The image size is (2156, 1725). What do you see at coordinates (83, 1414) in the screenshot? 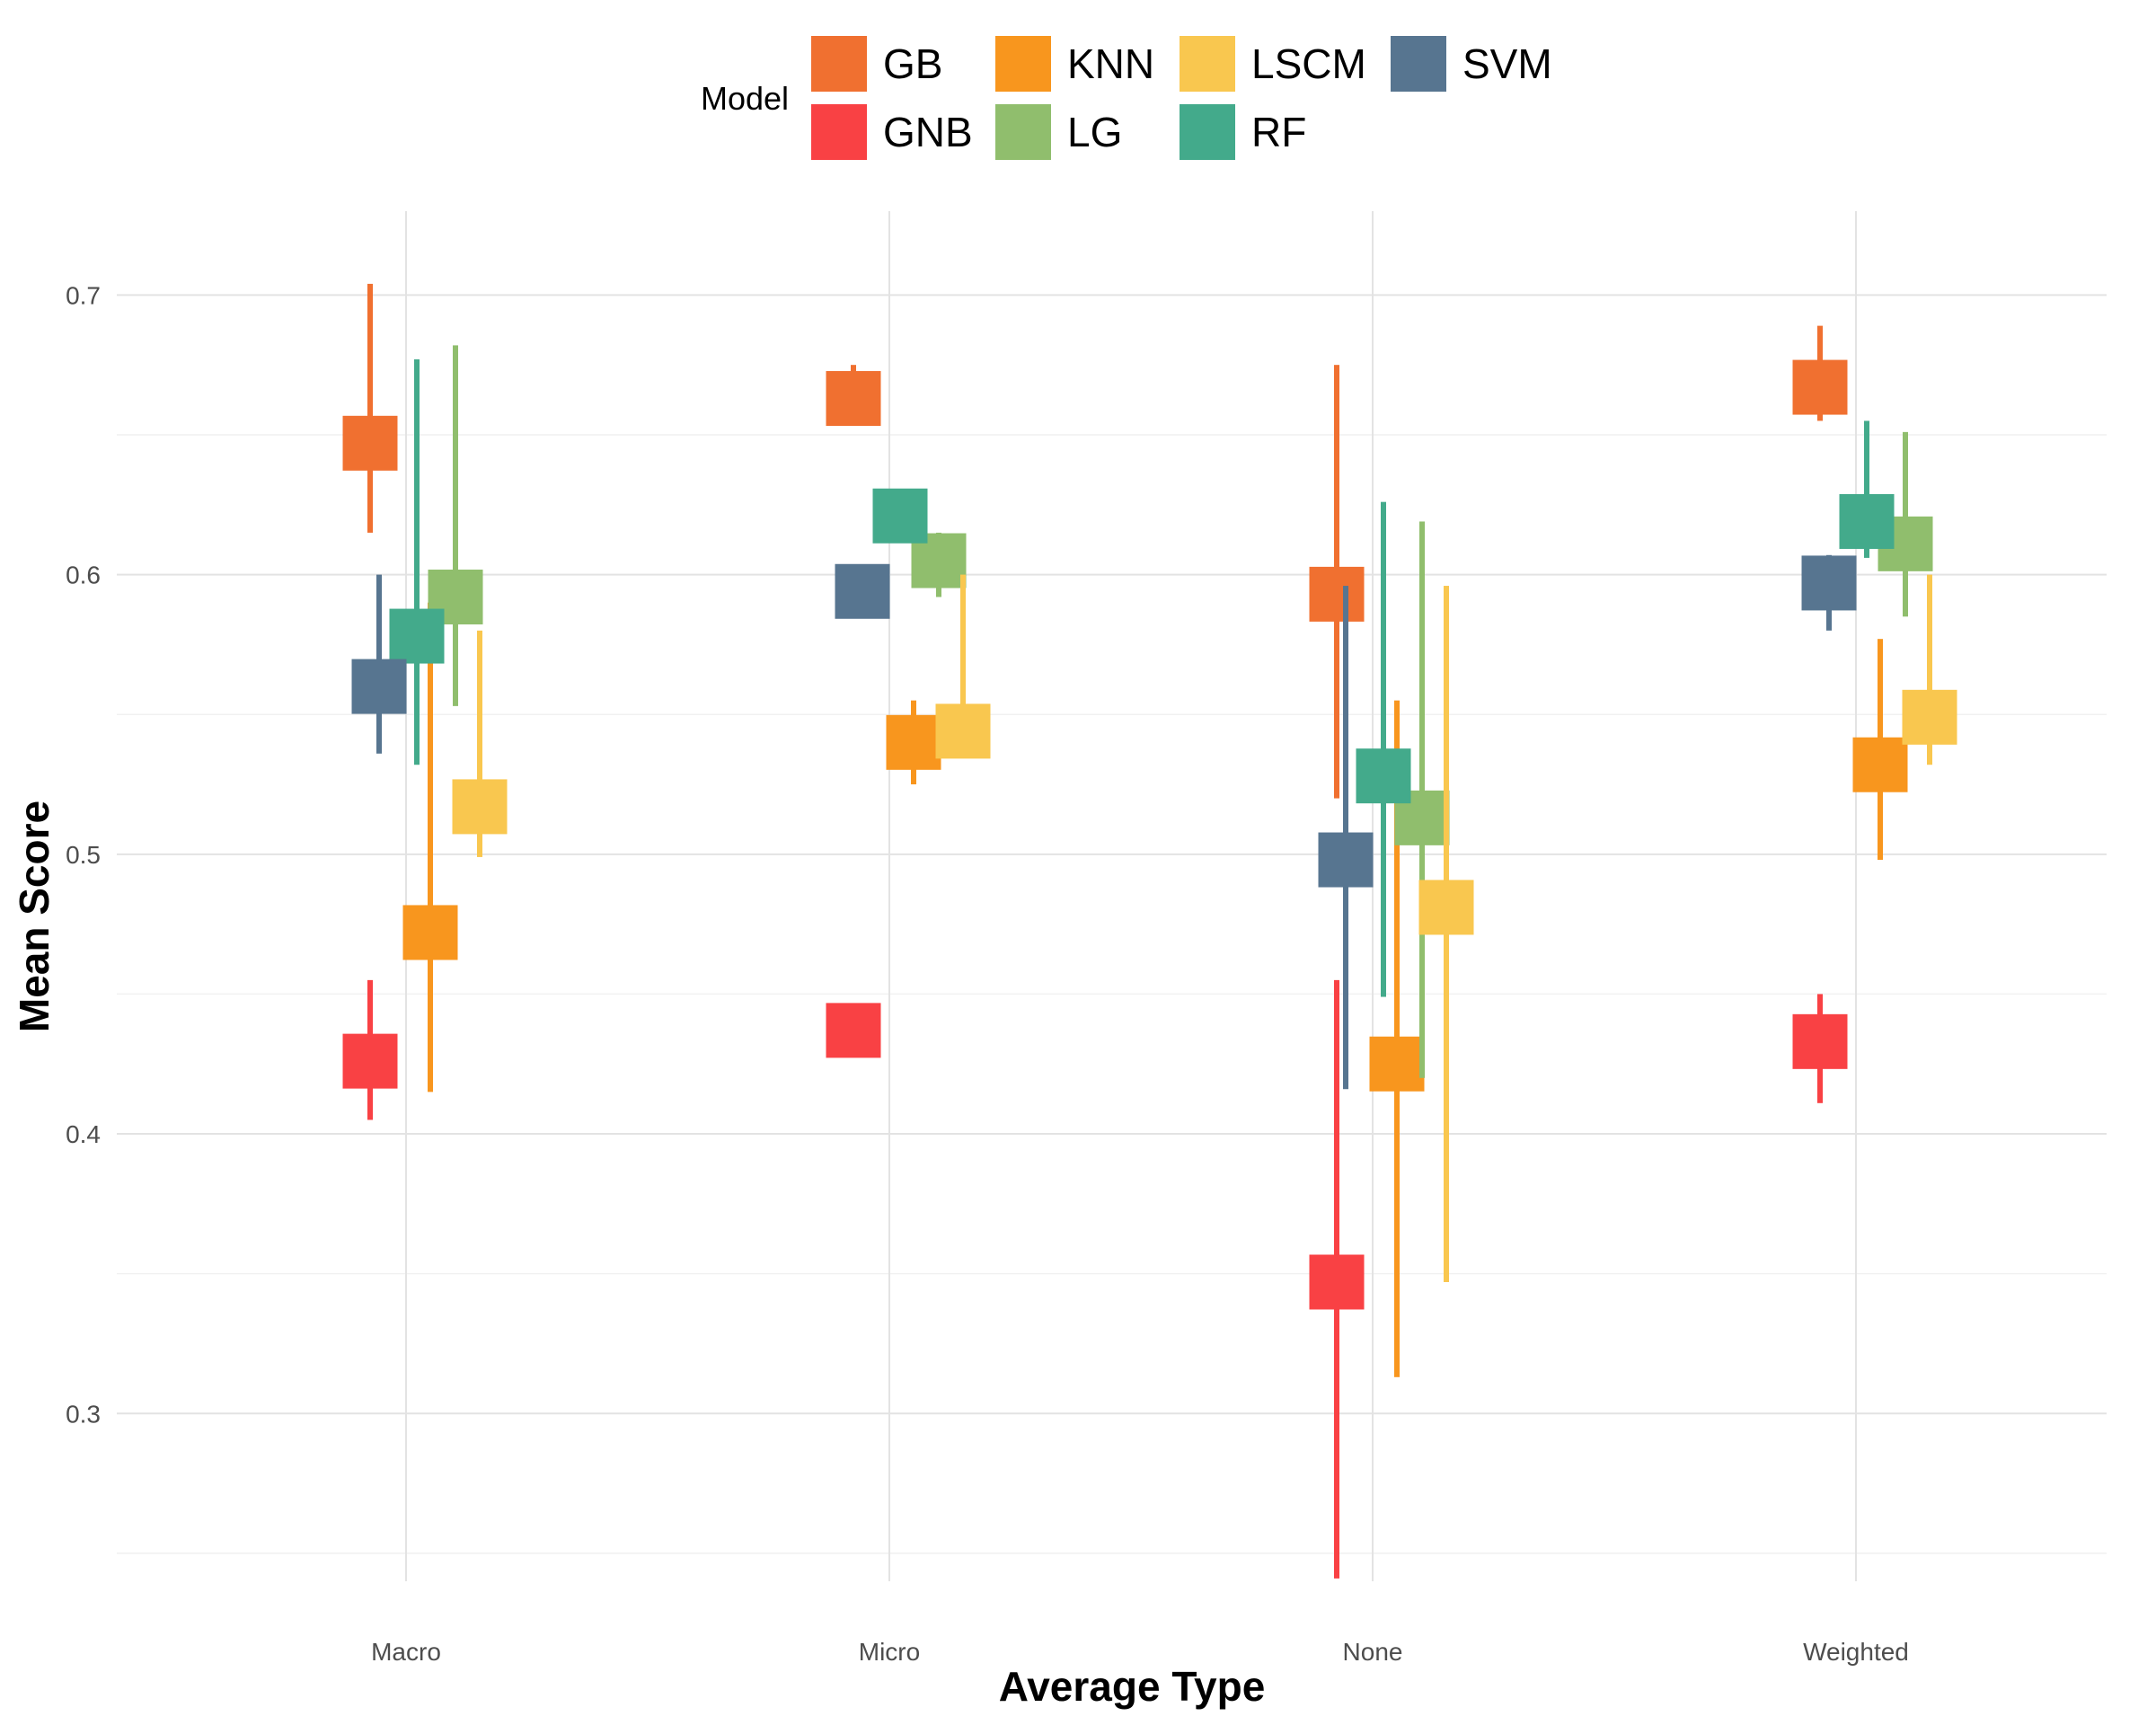
I see `y-tick-label: 0.3` at bounding box center [83, 1414].